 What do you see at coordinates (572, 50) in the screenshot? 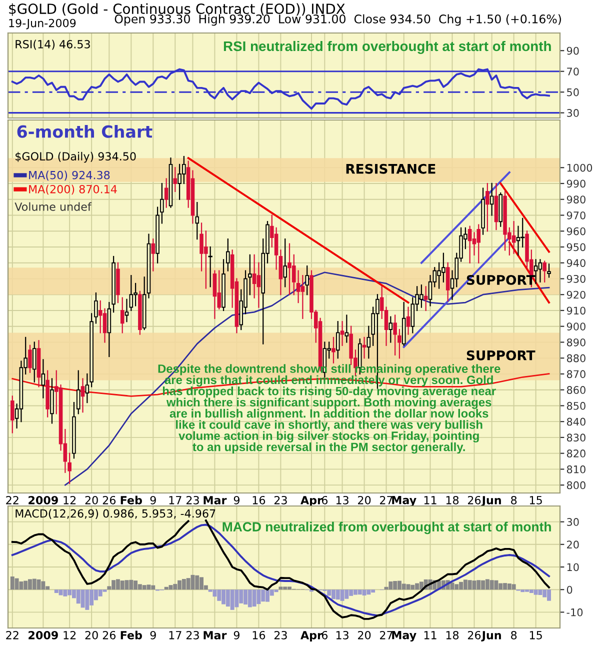
I see `y-tick-label: 90` at bounding box center [572, 50].